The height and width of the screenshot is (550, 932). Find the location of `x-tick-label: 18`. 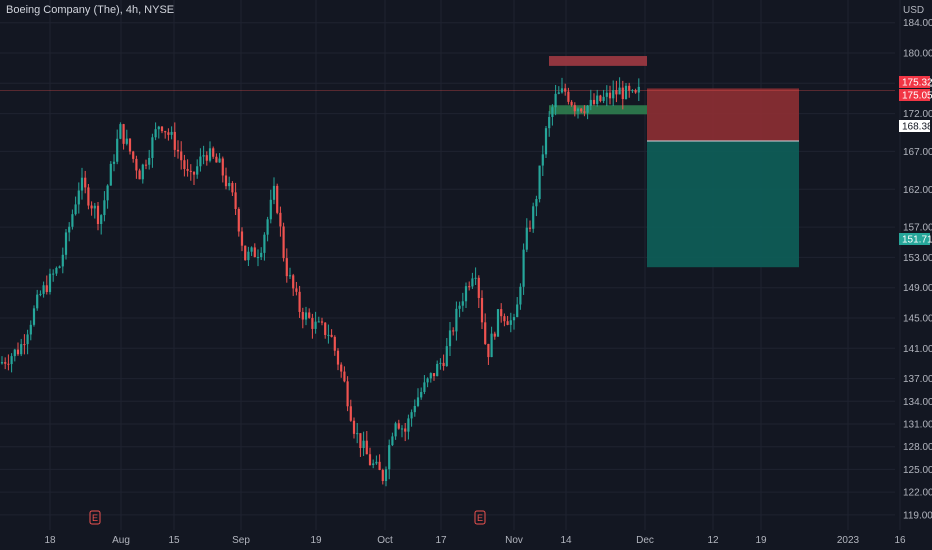

x-tick-label: 18 is located at coordinates (50, 540).